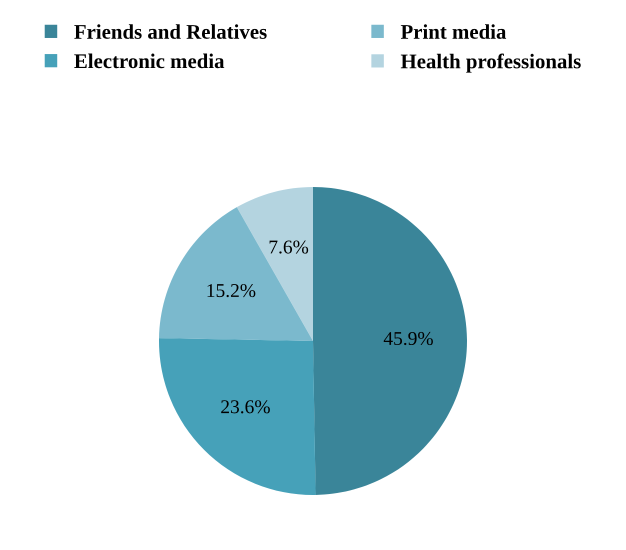  I want to click on legend-label: Friends and Relatives, so click(170, 31).